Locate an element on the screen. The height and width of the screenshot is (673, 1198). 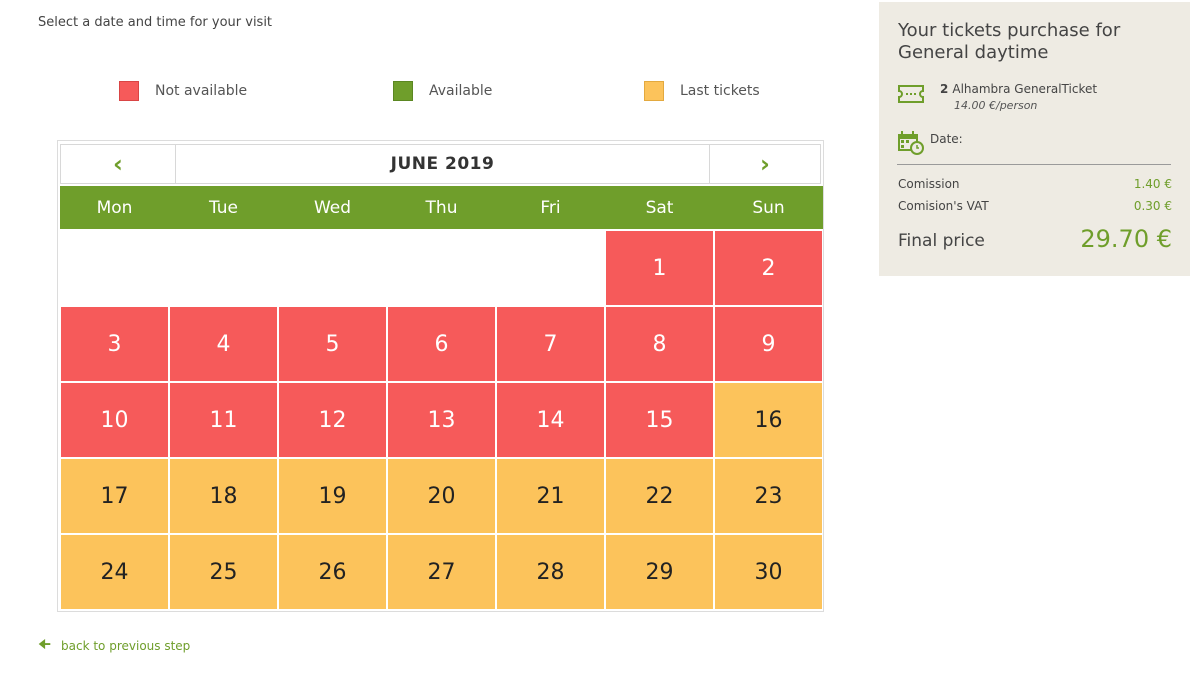
legend-last-tickets: Last tickets is located at coordinates (702, 91).